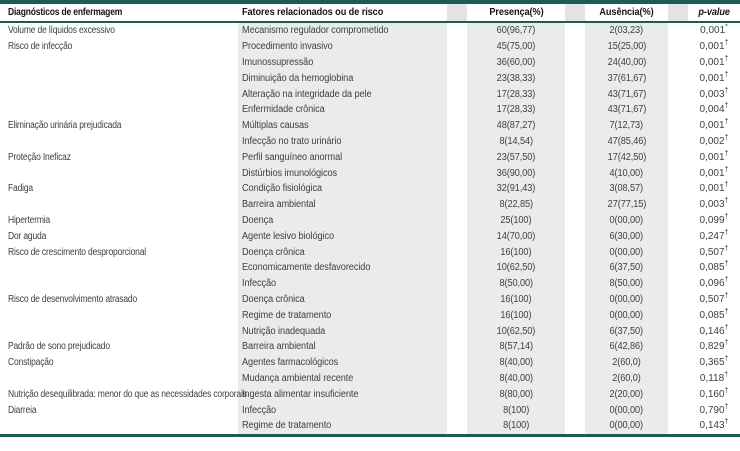 Image resolution: width=740 pixels, height=451 pixels. I want to click on factor-cell: Distúrbios imunológicos, so click(342, 173).